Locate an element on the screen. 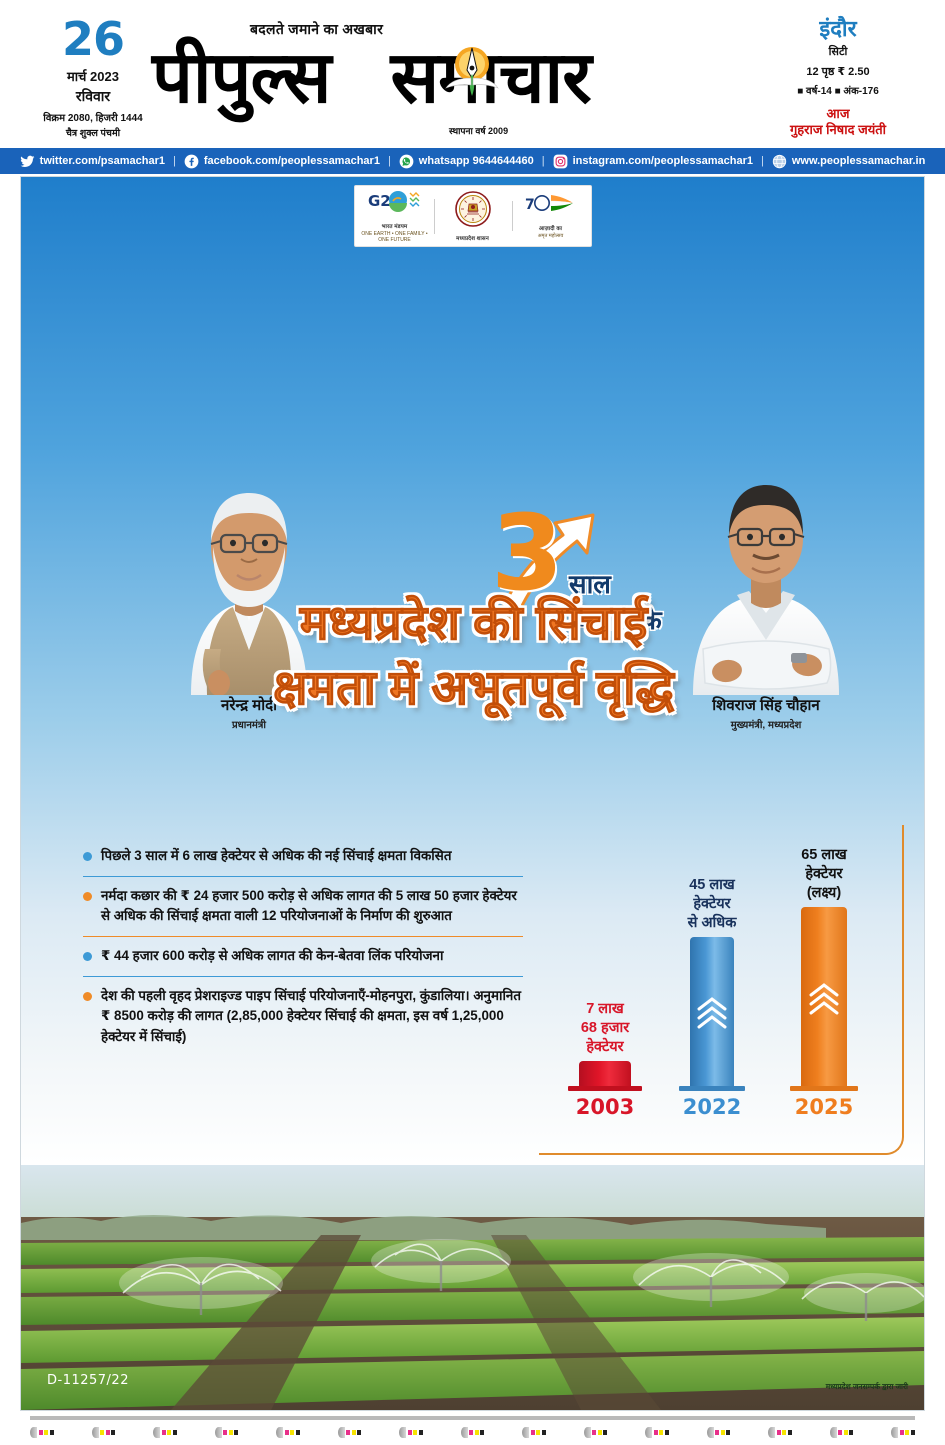 The width and height of the screenshot is (945, 1445). logo-word-samachar: समाचार is located at coordinates (490, 77).